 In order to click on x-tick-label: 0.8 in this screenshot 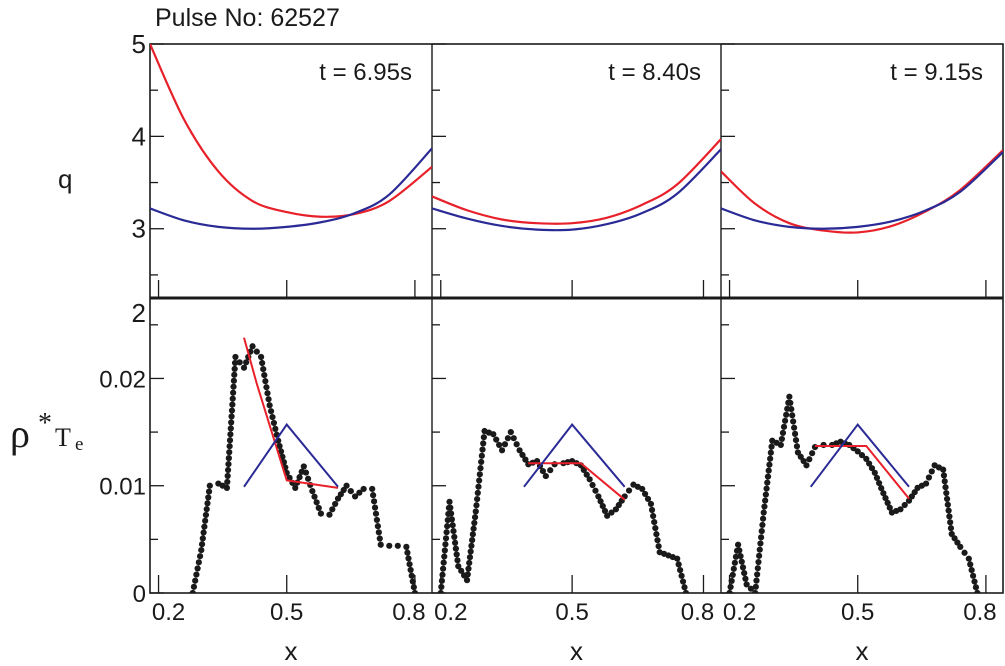, I will do `click(979, 612)`.